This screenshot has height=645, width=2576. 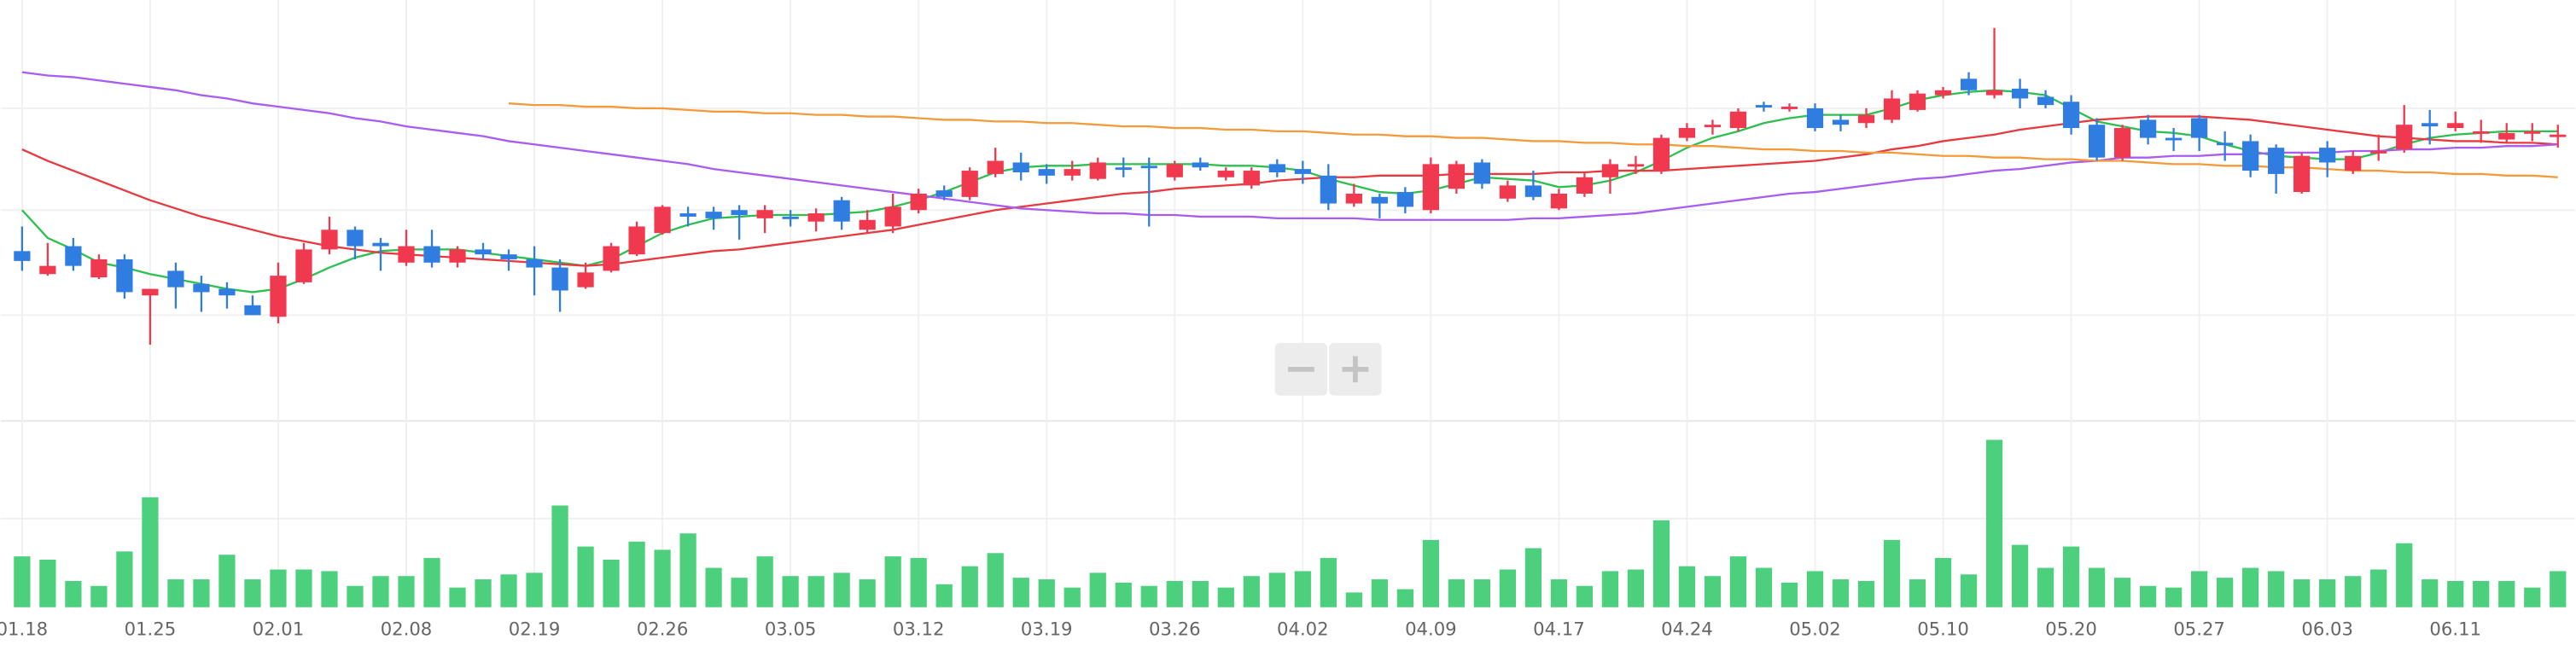 What do you see at coordinates (1175, 629) in the screenshot?
I see `x-tick-label: 03.26` at bounding box center [1175, 629].